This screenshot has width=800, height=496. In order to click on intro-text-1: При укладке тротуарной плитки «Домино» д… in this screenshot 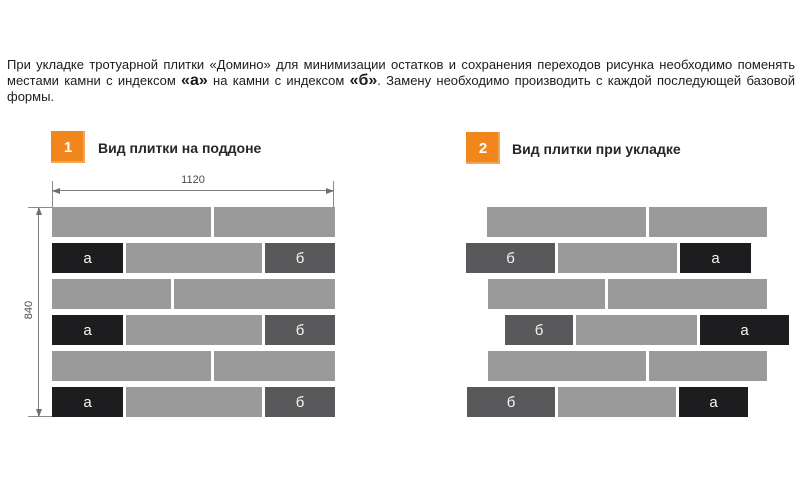, I will do `click(401, 72)`.